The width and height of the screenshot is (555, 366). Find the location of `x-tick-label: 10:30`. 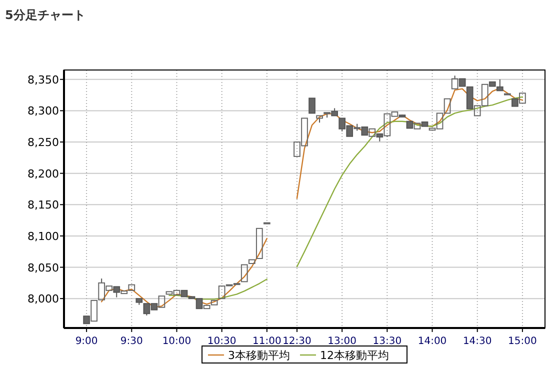

x-tick-label: 10:30 is located at coordinates (221, 341).